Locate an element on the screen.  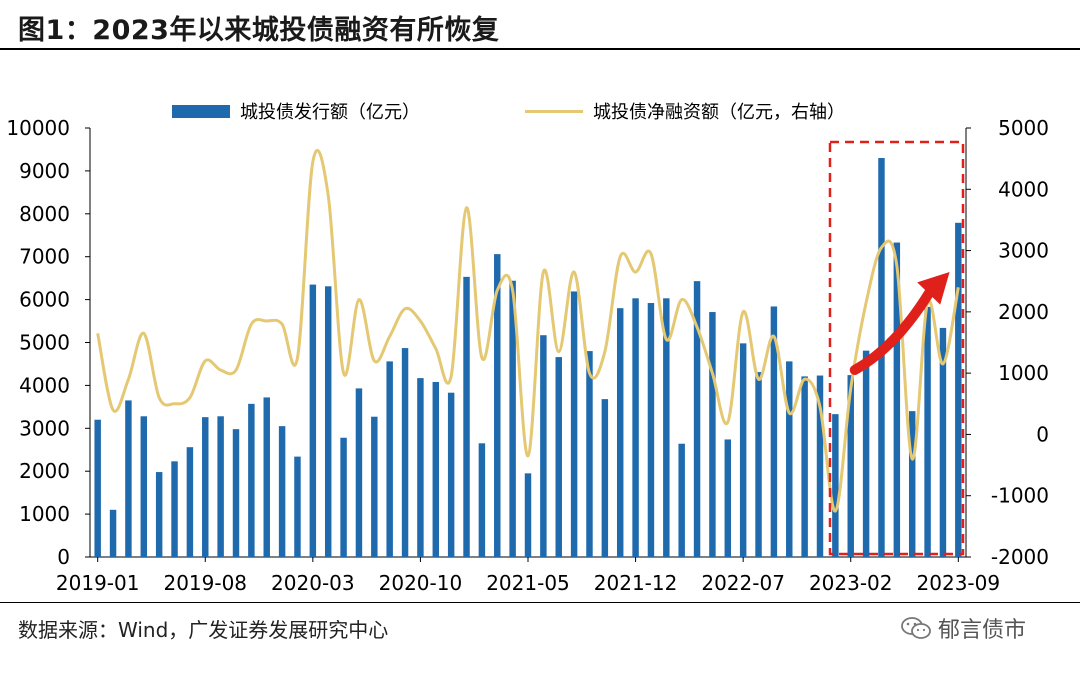
legend-label-issuance: 城投债发行额（亿元） is located at coordinates (330, 112).